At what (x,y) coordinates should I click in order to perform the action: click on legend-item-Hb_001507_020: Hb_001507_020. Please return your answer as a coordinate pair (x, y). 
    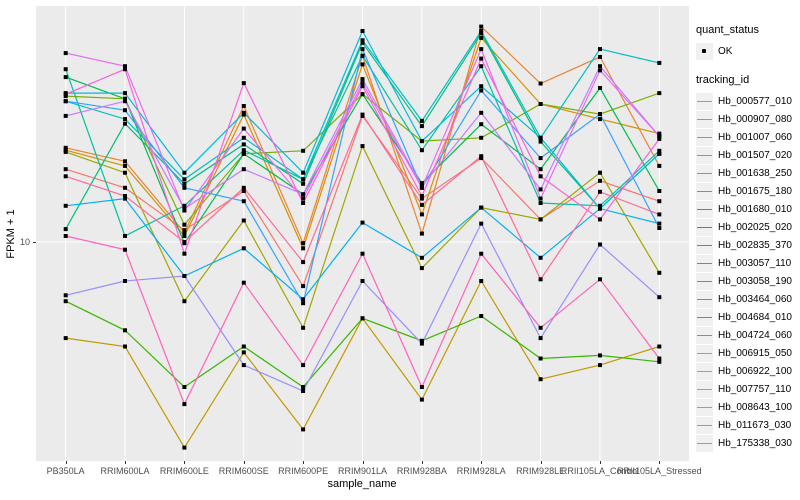
    Looking at the image, I should click on (748, 155).